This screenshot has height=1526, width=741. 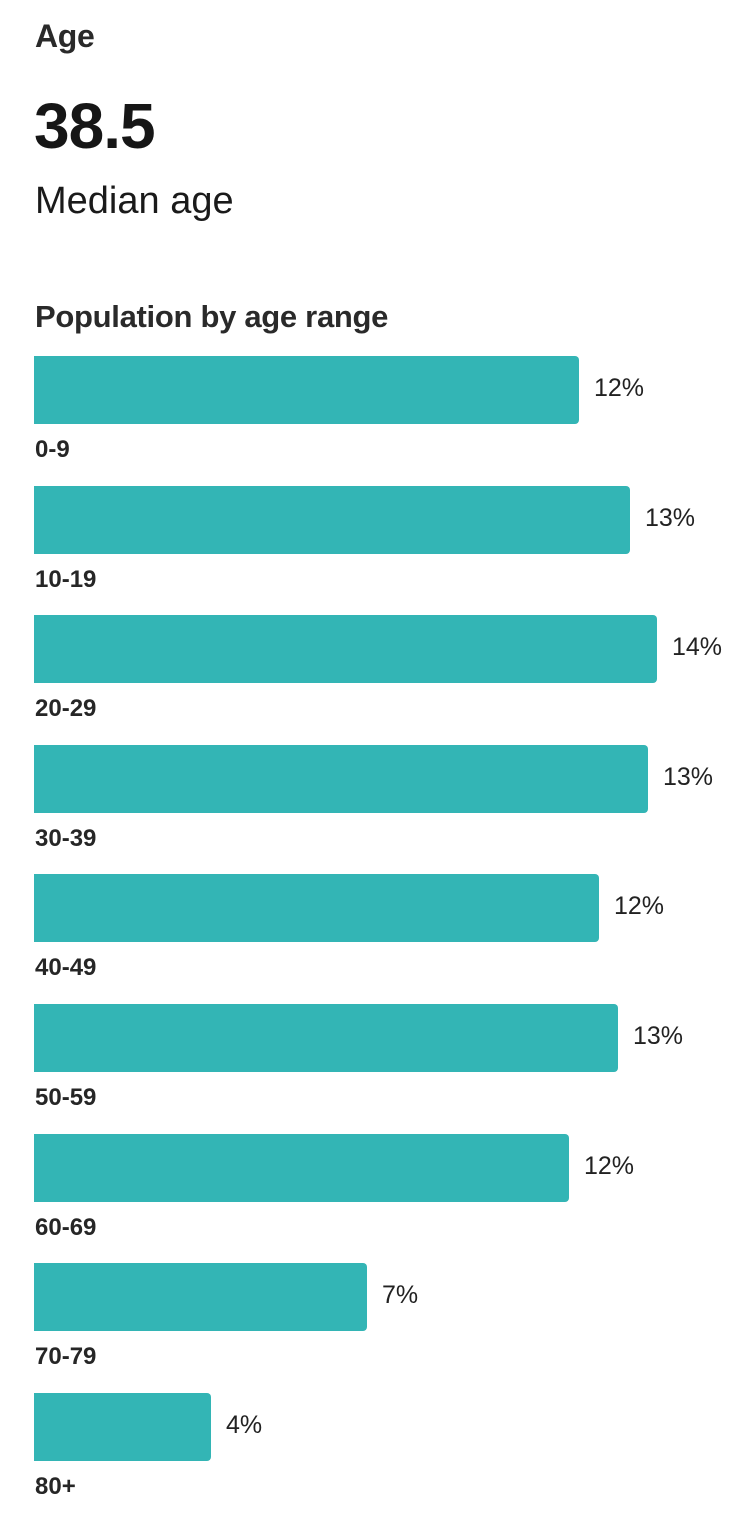 I want to click on bar-row: 12% 0-9, so click(x=387, y=421).